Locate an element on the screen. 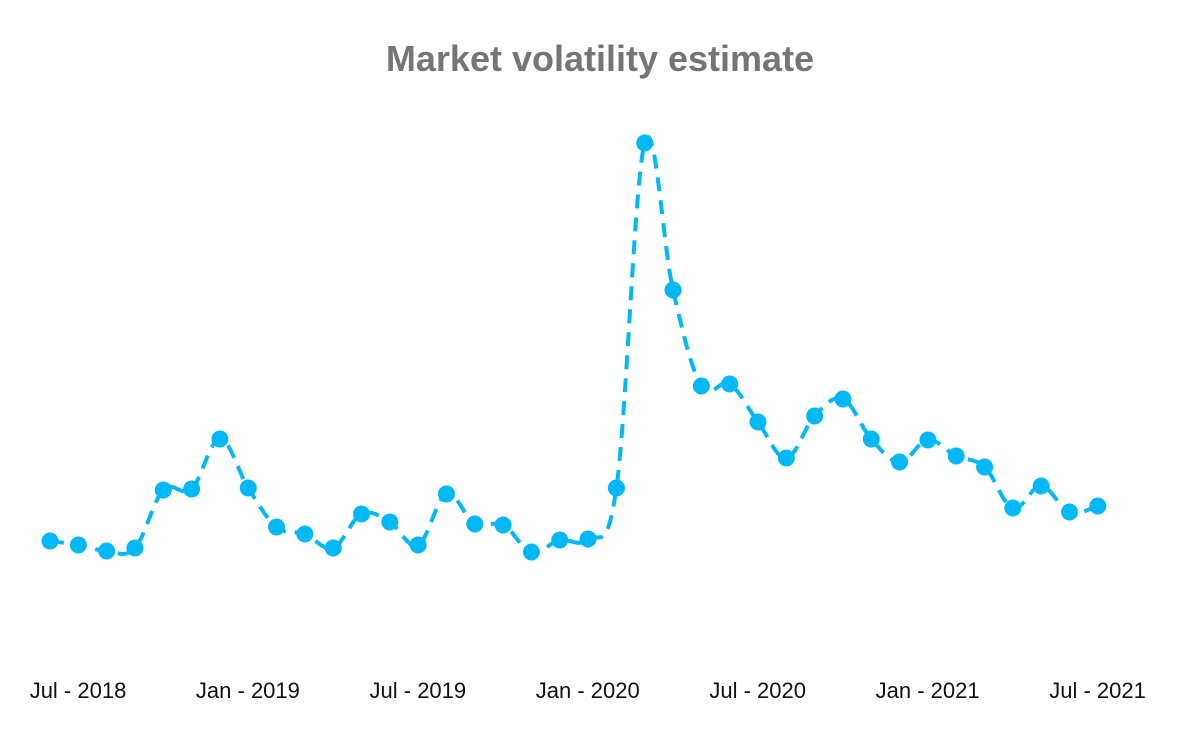  x-tick-label: Jan - 2019 is located at coordinates (248, 690).